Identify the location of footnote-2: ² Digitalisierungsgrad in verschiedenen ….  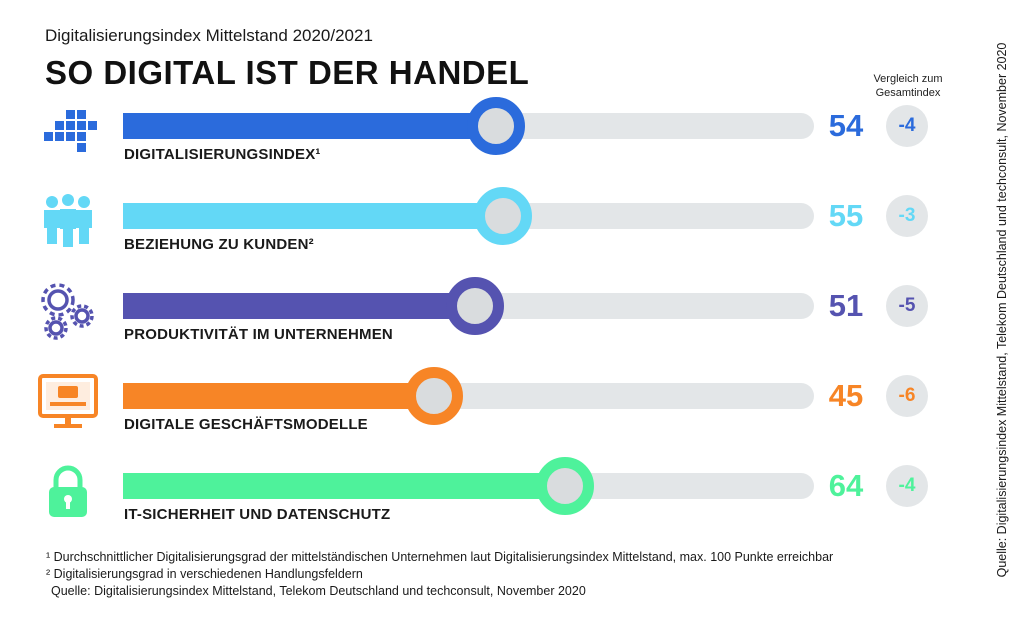
(204, 574).